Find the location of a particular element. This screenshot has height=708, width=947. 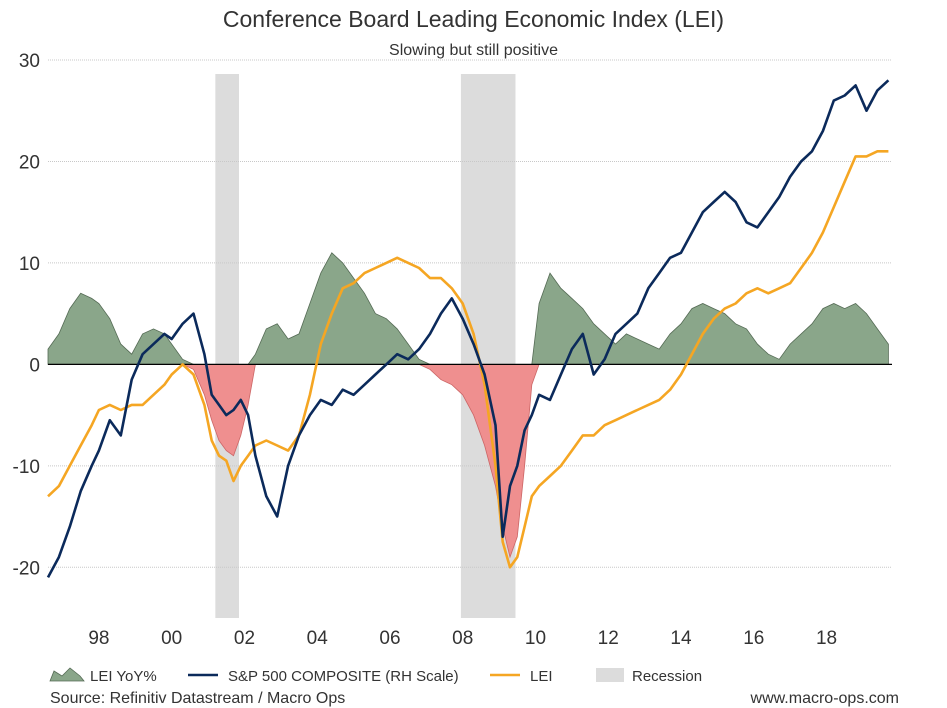

legend-label: Recession is located at coordinates (667, 676).